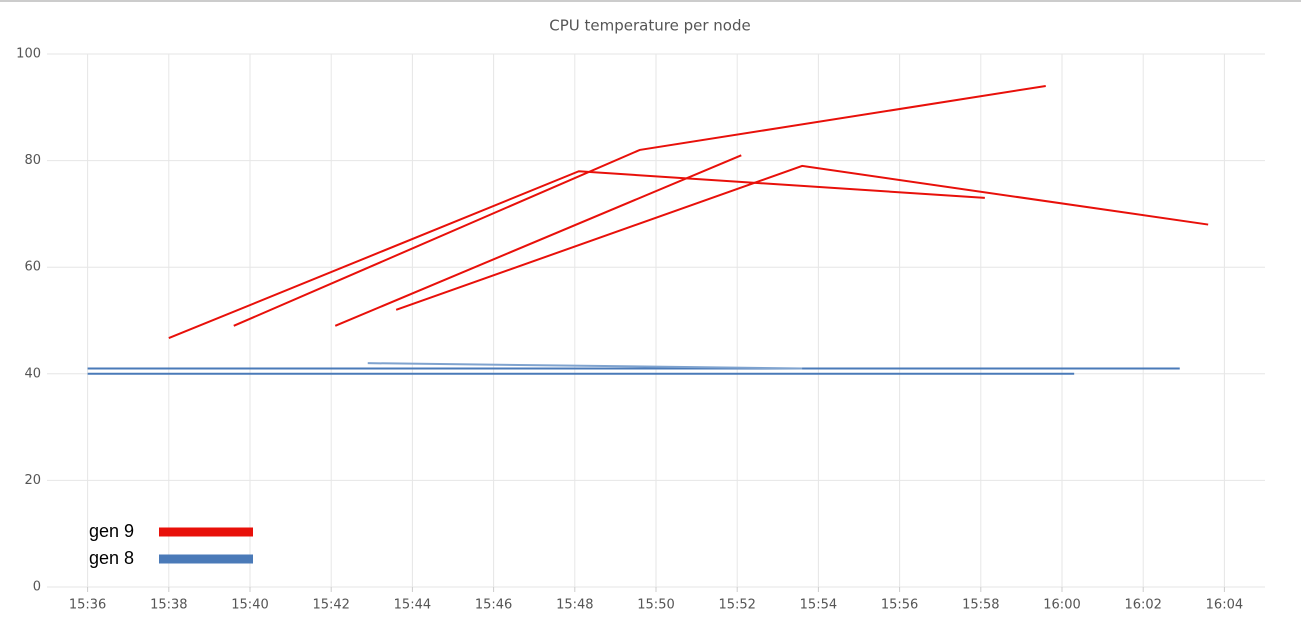 Image resolution: width=1301 pixels, height=626 pixels. I want to click on x-tick-label: 15:56, so click(899, 605).